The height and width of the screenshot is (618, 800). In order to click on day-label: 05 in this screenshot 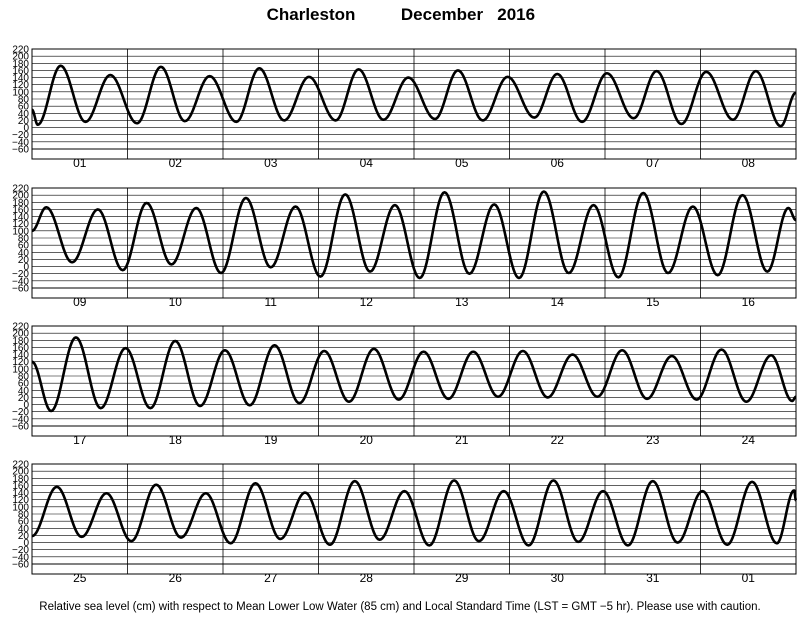, I will do `click(462, 163)`.